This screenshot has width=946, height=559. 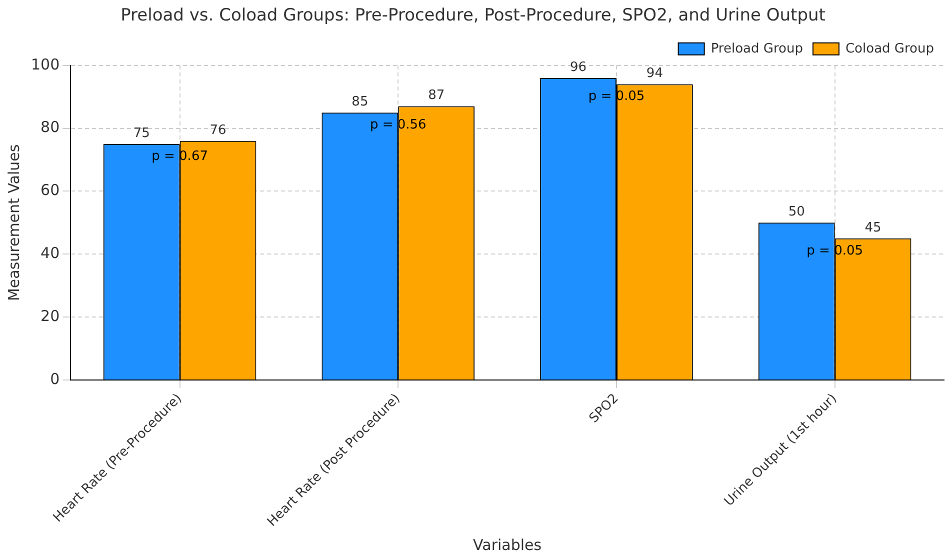 I want to click on y-axis-title: Measurement Values, so click(x=13, y=223).